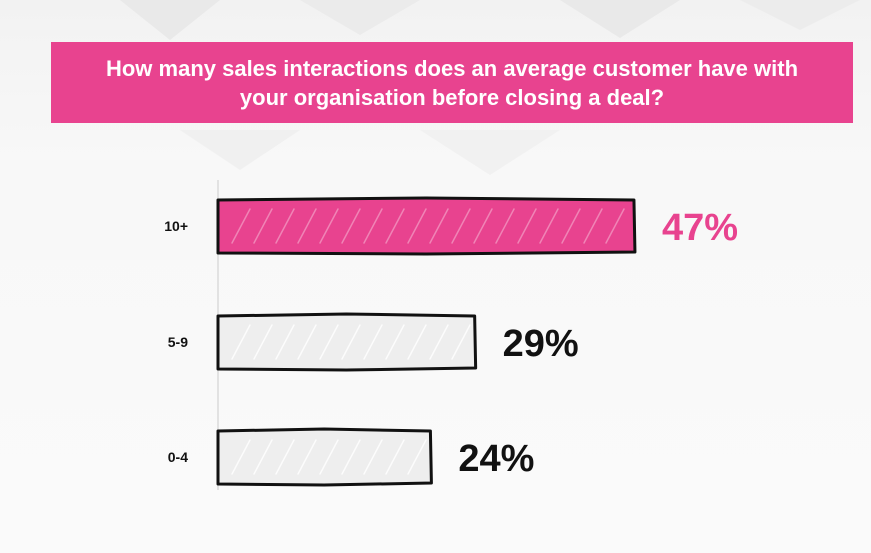 This screenshot has height=553, width=871. Describe the element at coordinates (176, 226) in the screenshot. I see `category-label-10: 10+` at that location.